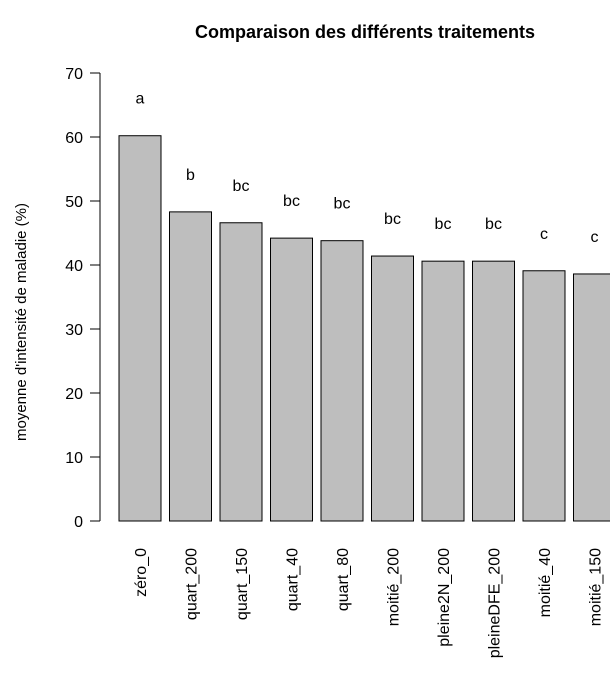  I want to click on y-tick-label: 10, so click(74, 458).